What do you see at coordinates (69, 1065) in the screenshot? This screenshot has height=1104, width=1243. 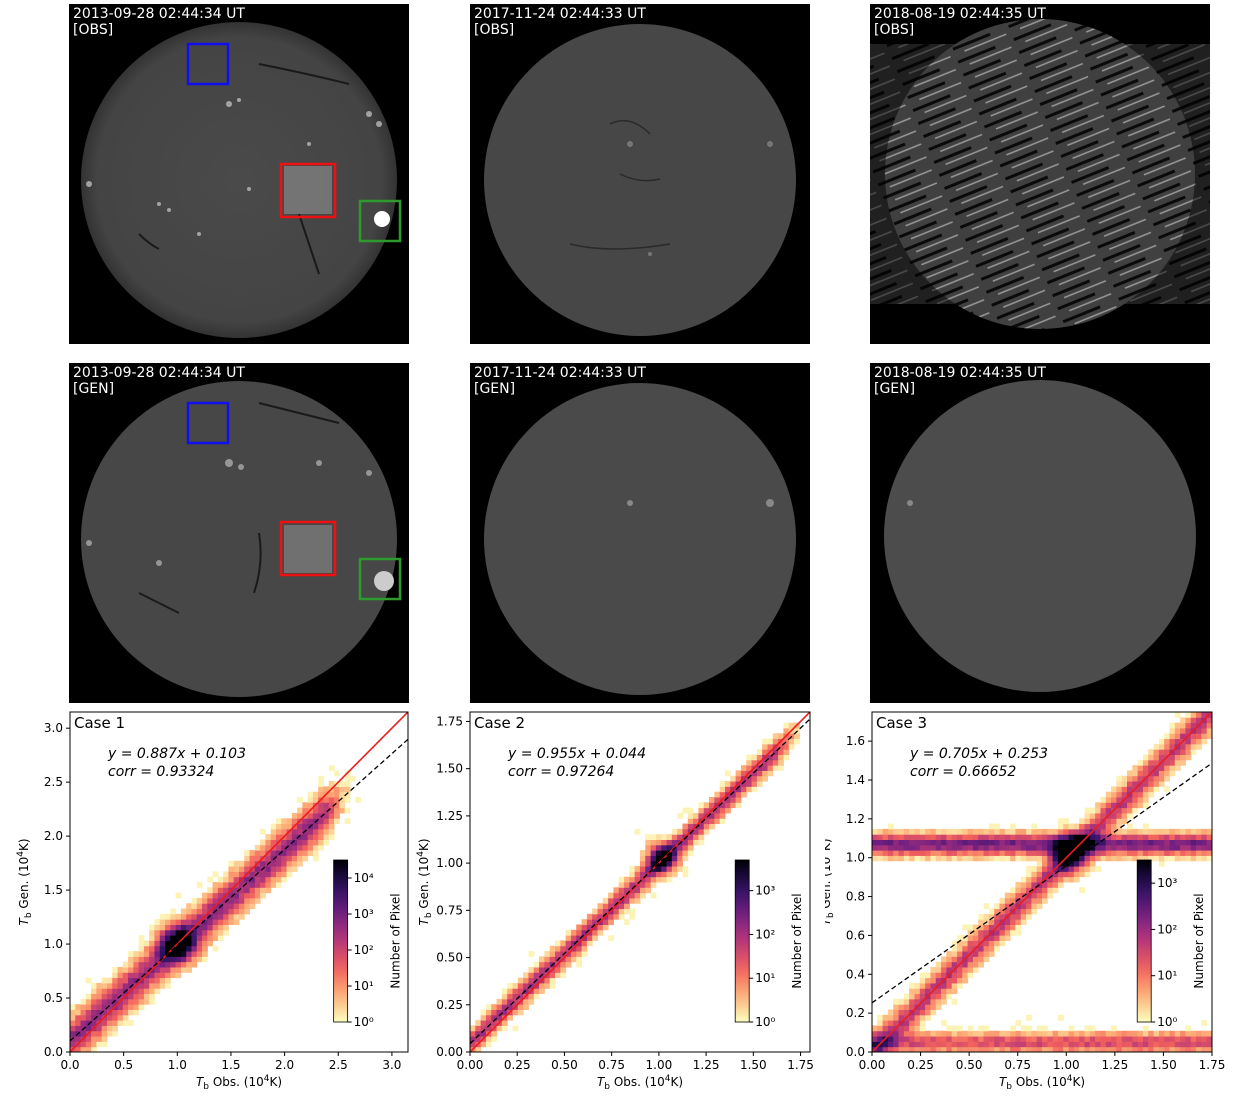 I see `x-tick-label: 0.0` at bounding box center [69, 1065].